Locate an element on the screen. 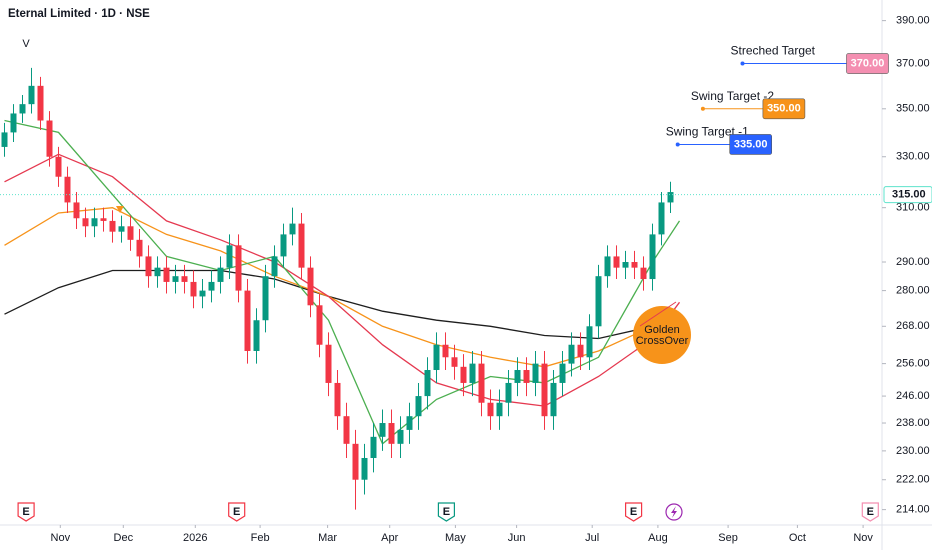  dividend-icon is located at coordinates (674, 512).